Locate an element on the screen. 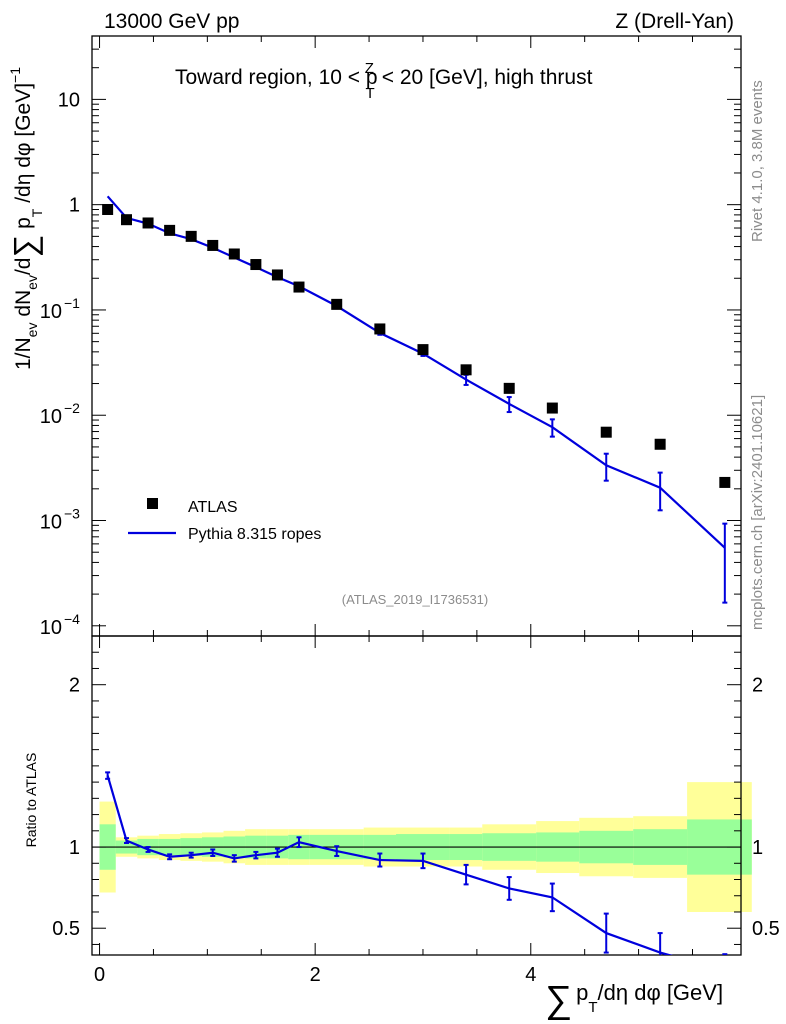  ratio-tick-label-left: 1 is located at coordinates (74, 848).